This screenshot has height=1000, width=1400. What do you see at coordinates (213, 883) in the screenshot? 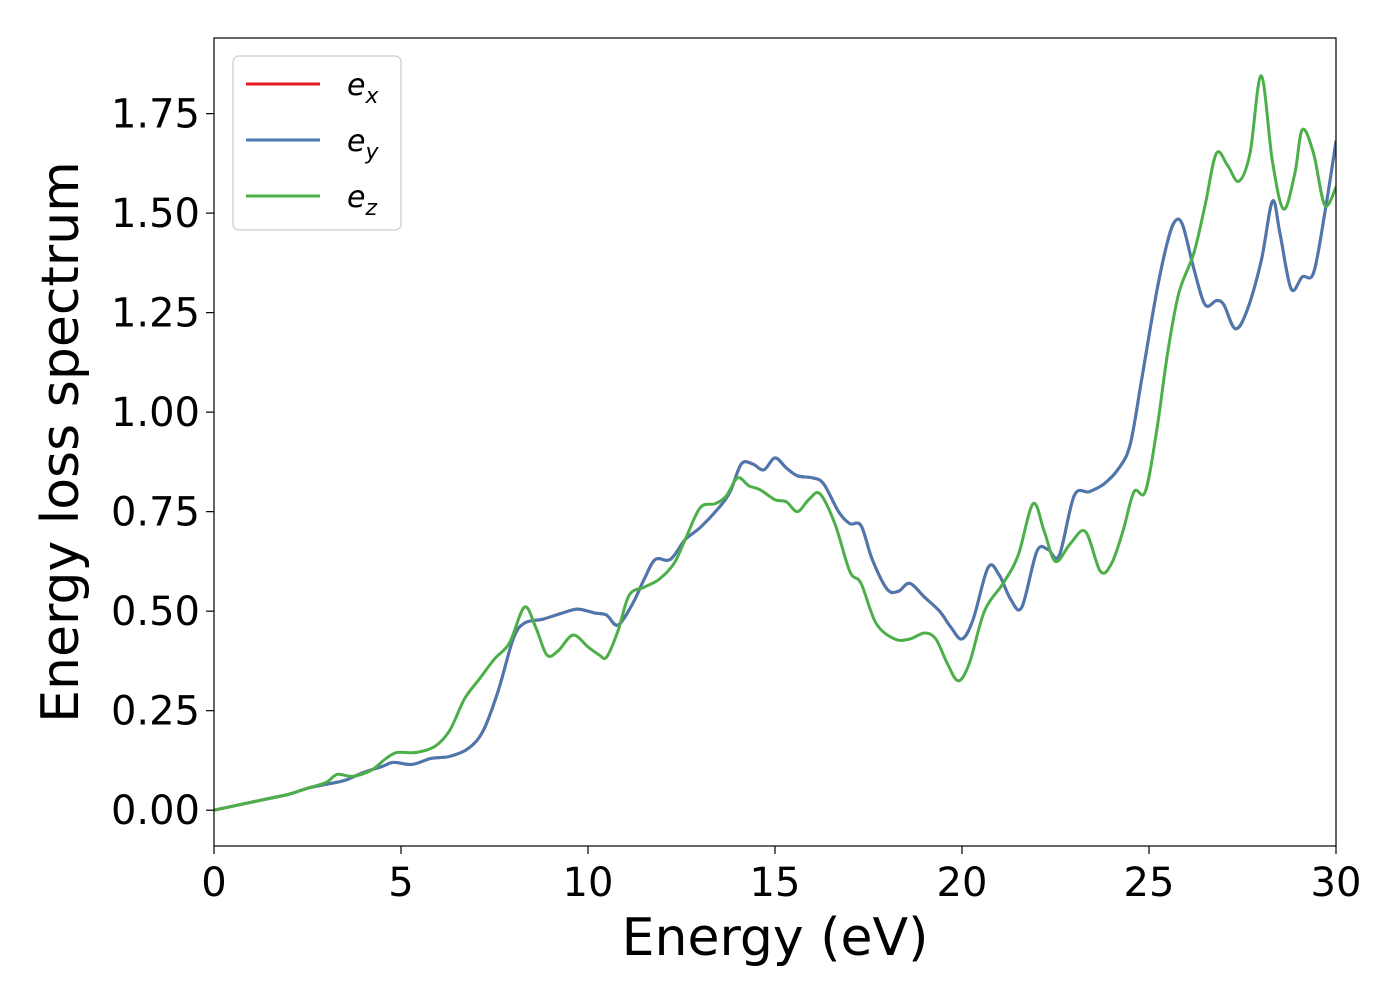
I see `x-tick-label: 0` at bounding box center [213, 883].